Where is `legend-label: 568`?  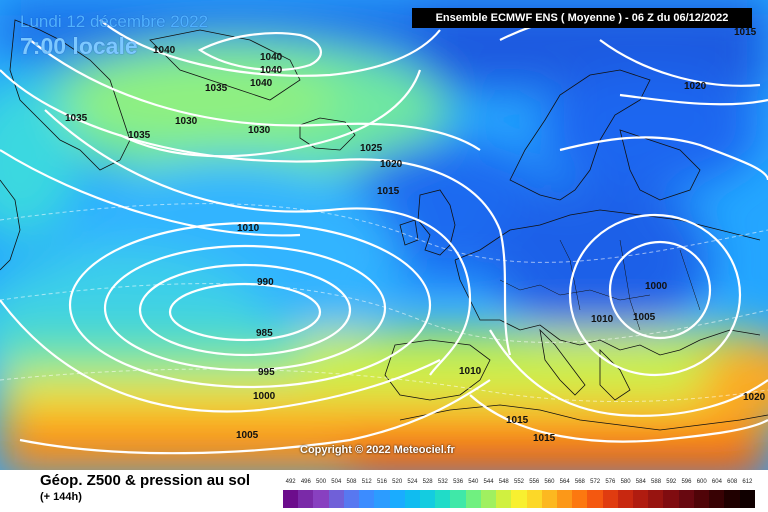 legend-label: 568 is located at coordinates (579, 482).